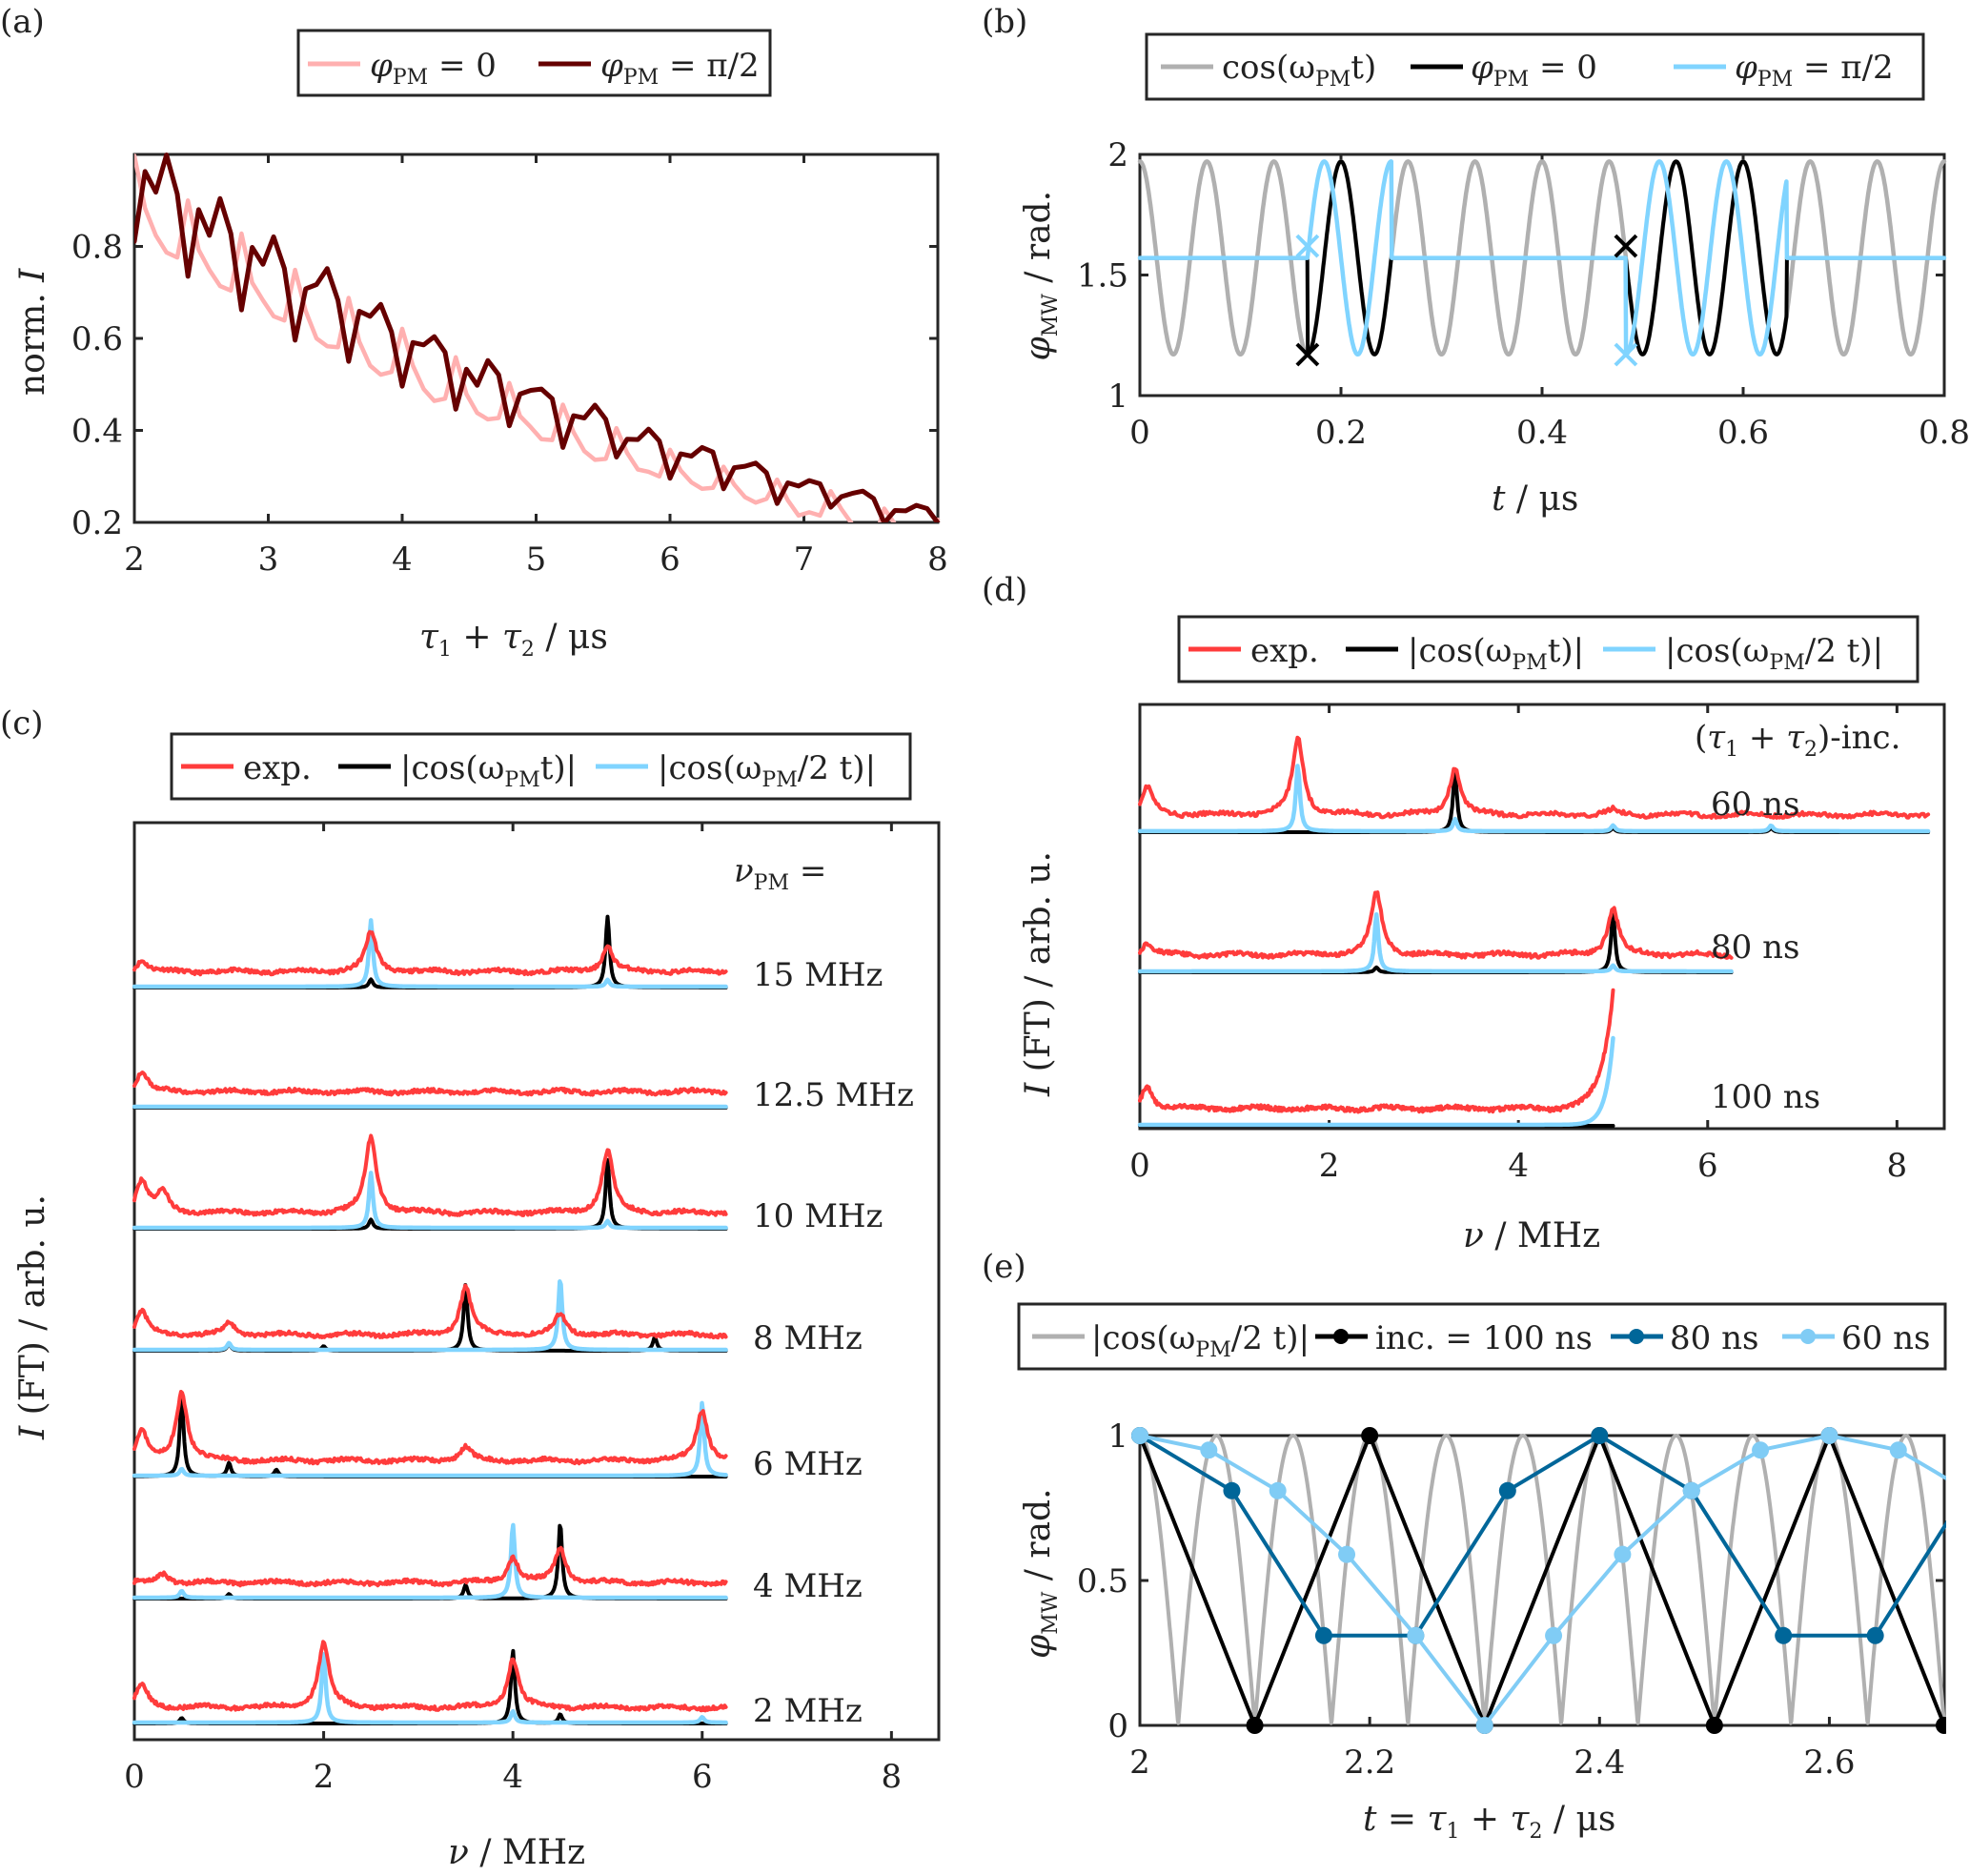  What do you see at coordinates (1743, 433) in the screenshot?
I see `x-tick-label: 0.6` at bounding box center [1743, 433].